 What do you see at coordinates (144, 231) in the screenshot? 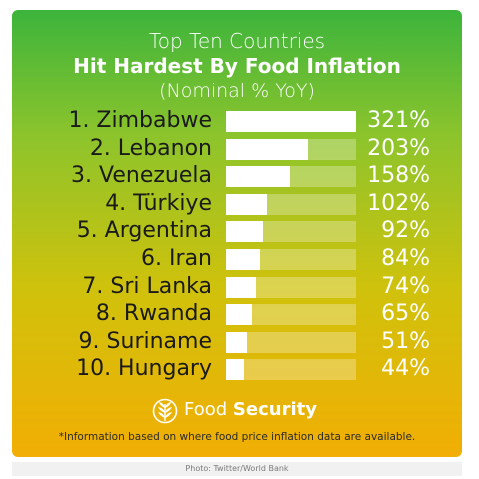
I see `category-label: 5. Argentina` at bounding box center [144, 231].